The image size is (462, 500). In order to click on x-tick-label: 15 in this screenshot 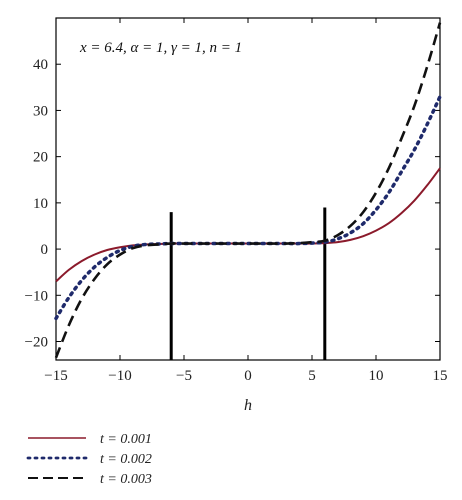, I will do `click(440, 376)`.